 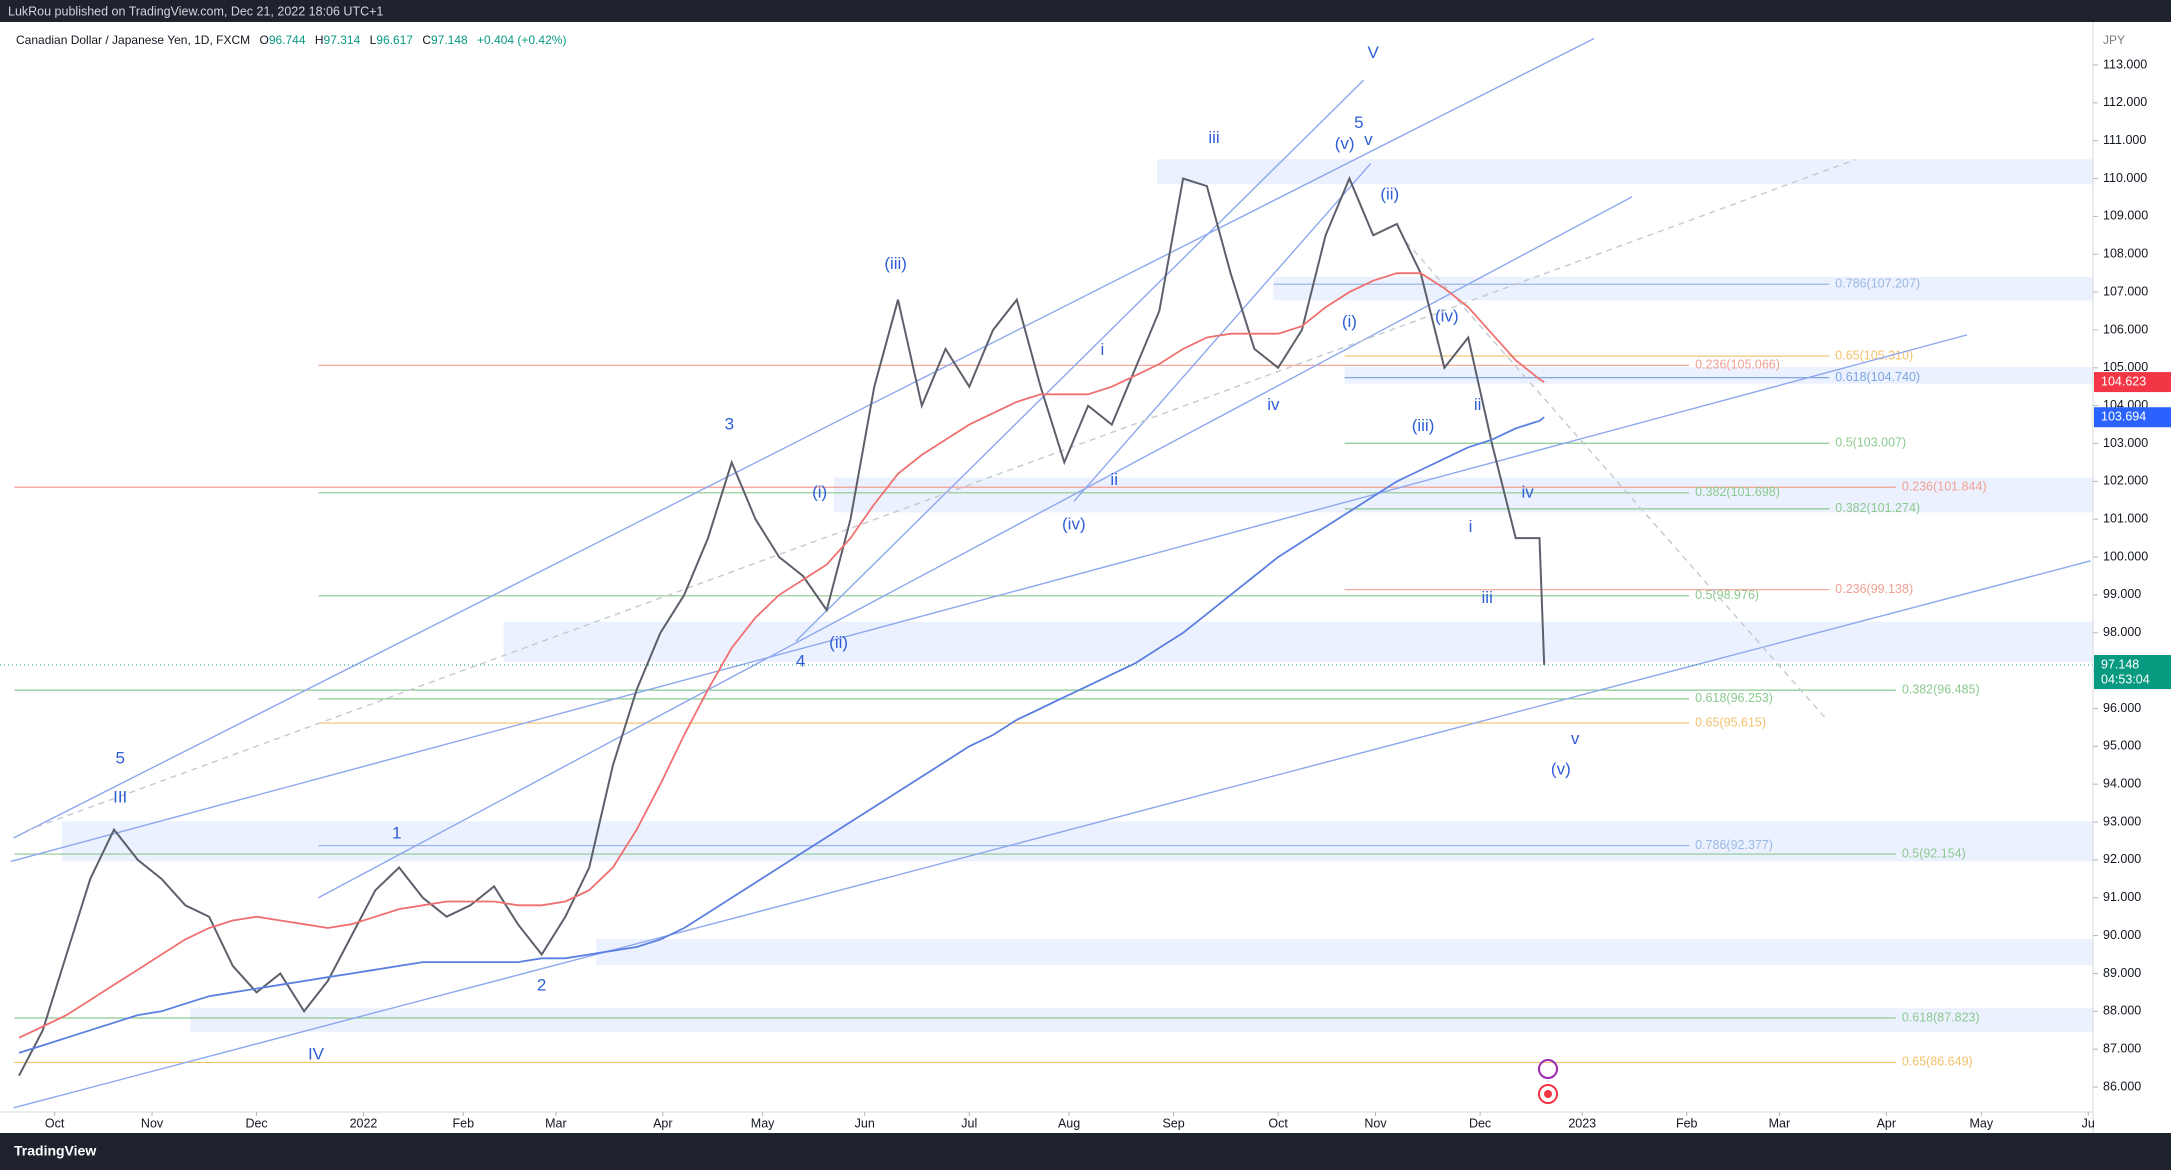 I want to click on wave-label: 3, so click(x=729, y=423).